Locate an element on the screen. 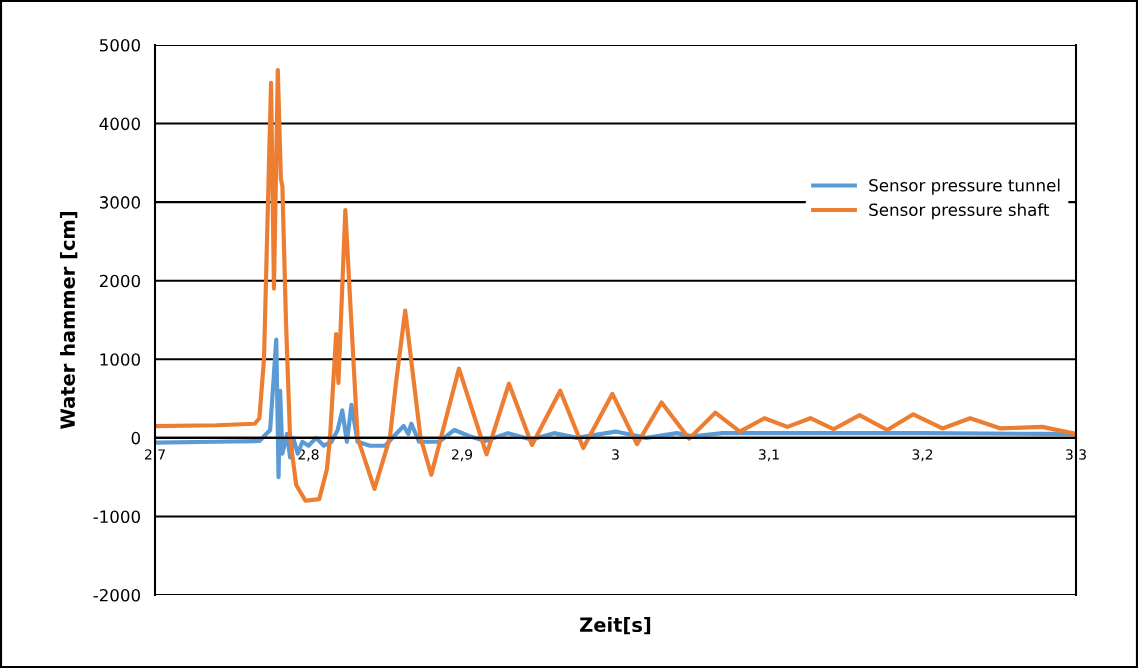 This screenshot has height=668, width=1138. y-tick-label: 4000 is located at coordinates (119, 124).